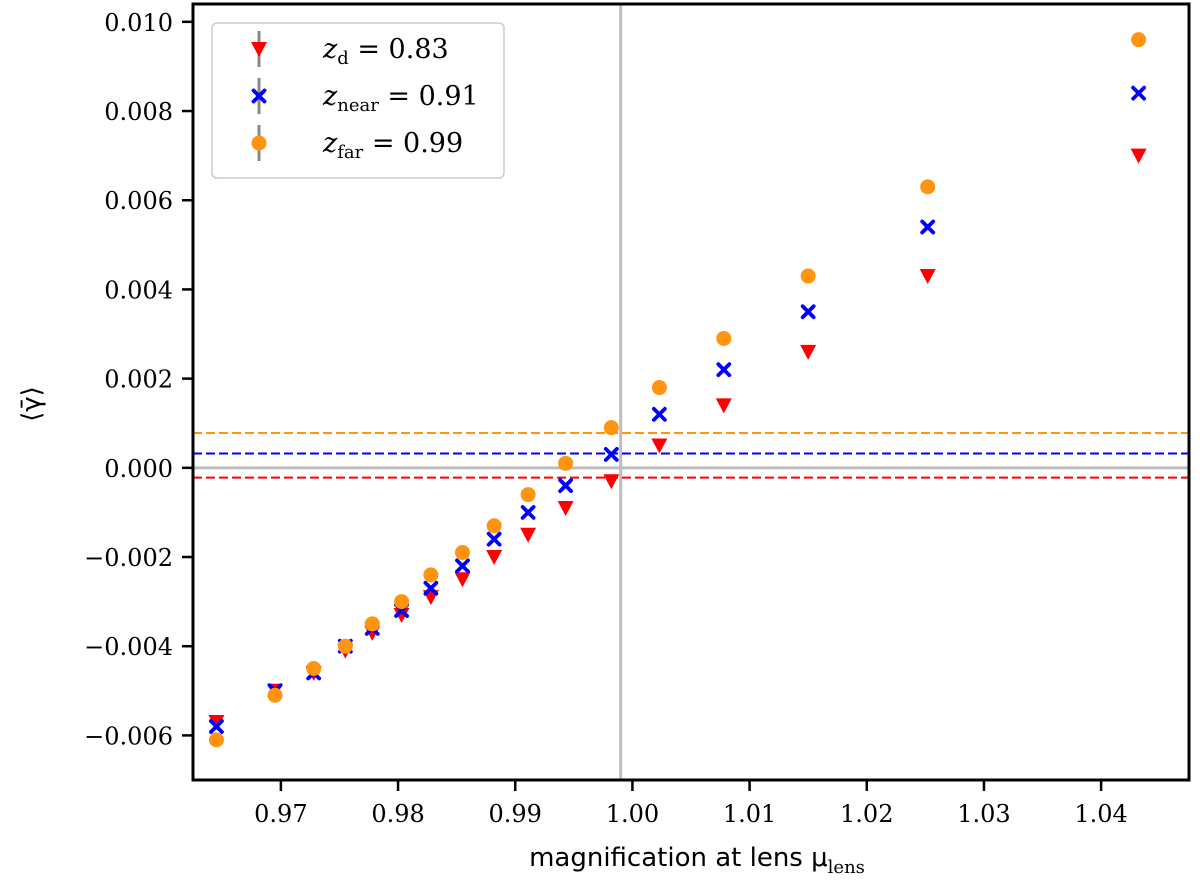  Describe the element at coordinates (128, 558) in the screenshot. I see `y-tick-label: −0.002` at that location.